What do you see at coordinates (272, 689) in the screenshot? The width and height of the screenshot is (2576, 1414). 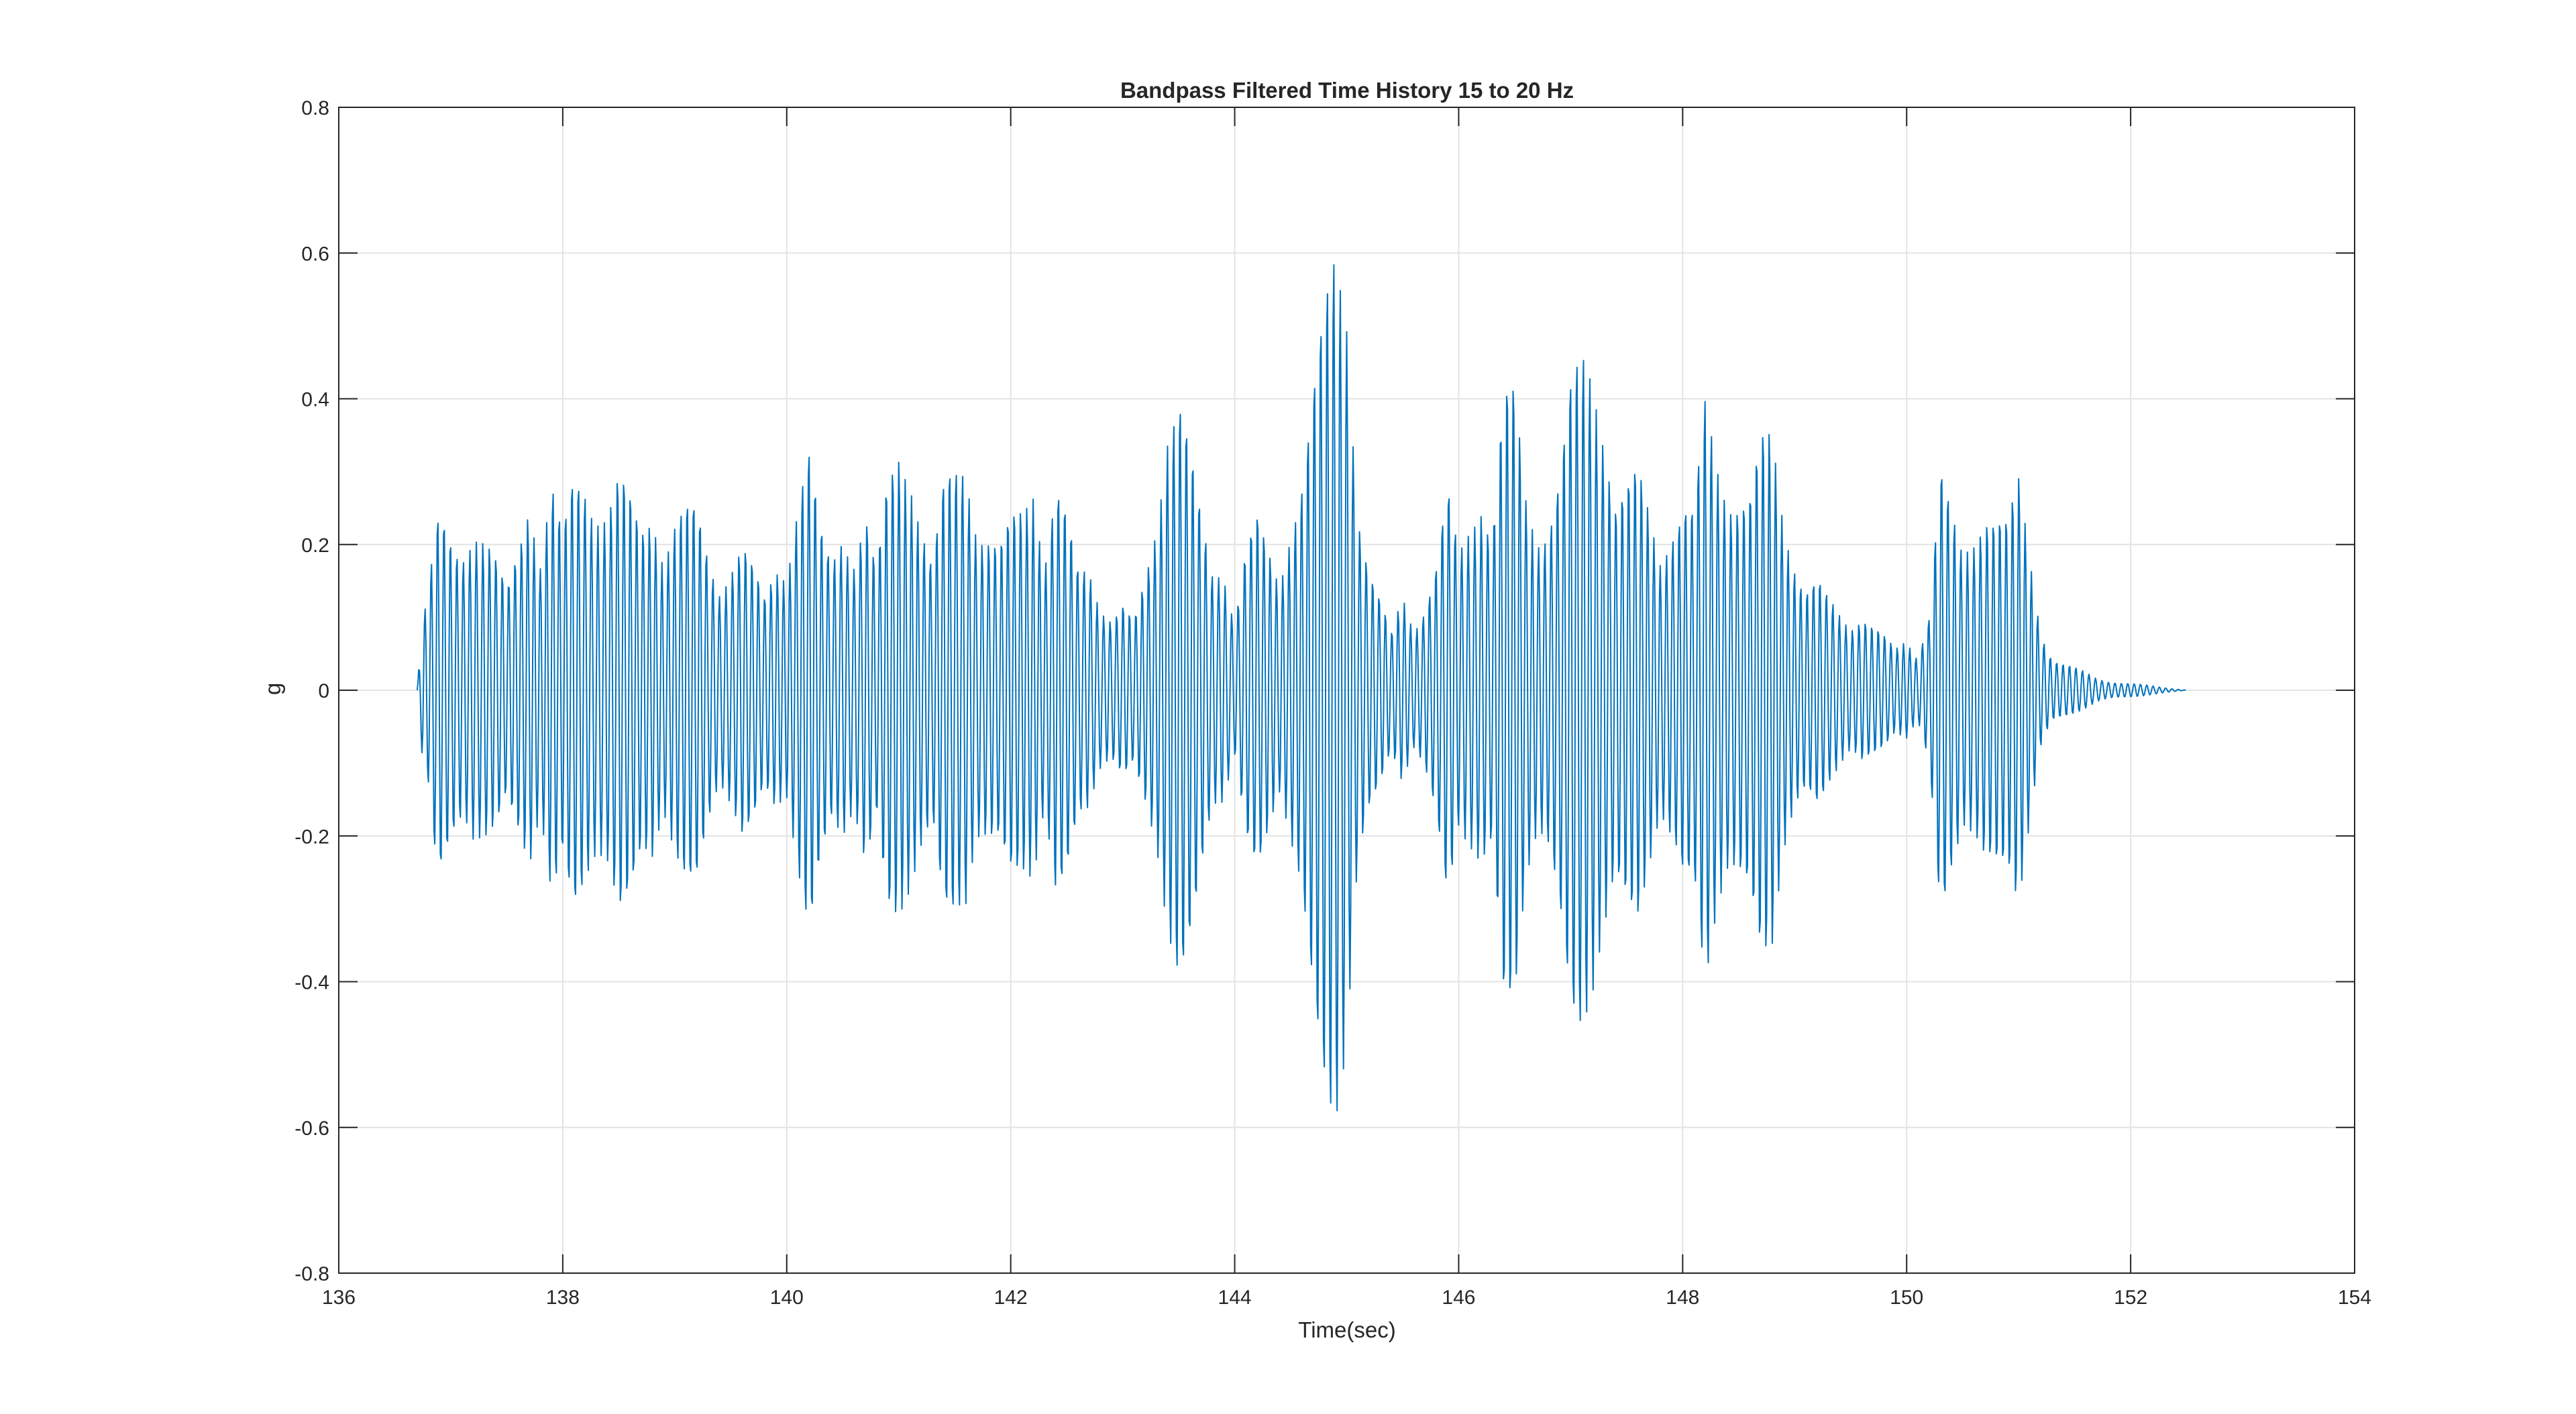 I see `y-axis-label: g` at bounding box center [272, 689].